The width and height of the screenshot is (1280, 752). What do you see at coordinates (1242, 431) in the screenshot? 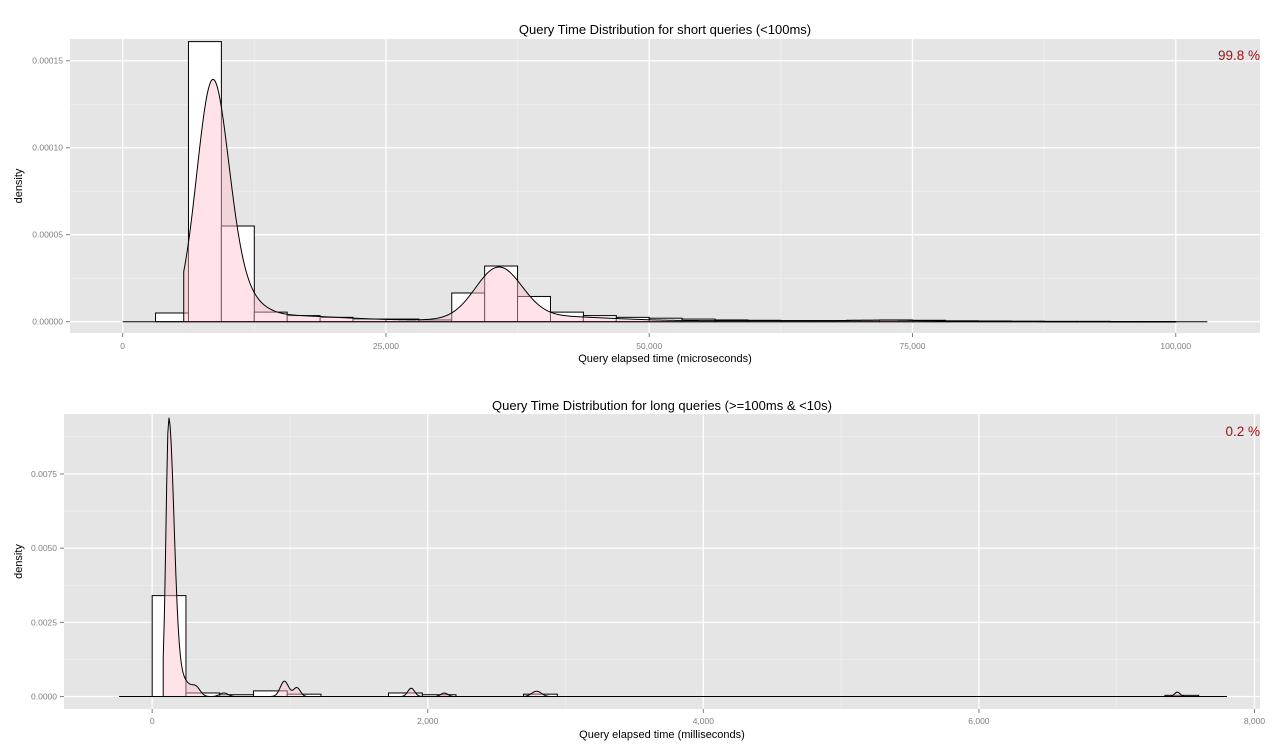
I see `percentage-annotation: 0.2 %` at bounding box center [1242, 431].